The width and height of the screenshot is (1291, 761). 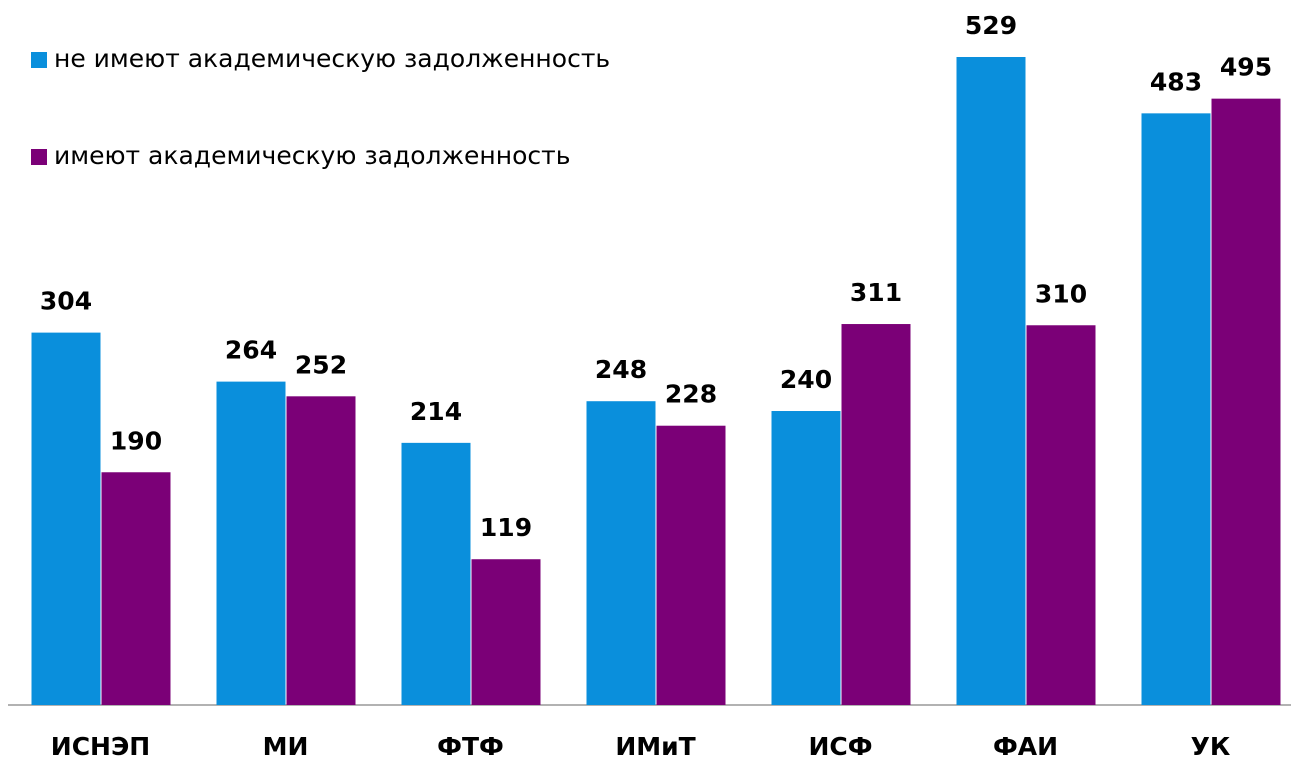 I want to click on legend-label: имеют академическую задолженность, so click(x=312, y=155).